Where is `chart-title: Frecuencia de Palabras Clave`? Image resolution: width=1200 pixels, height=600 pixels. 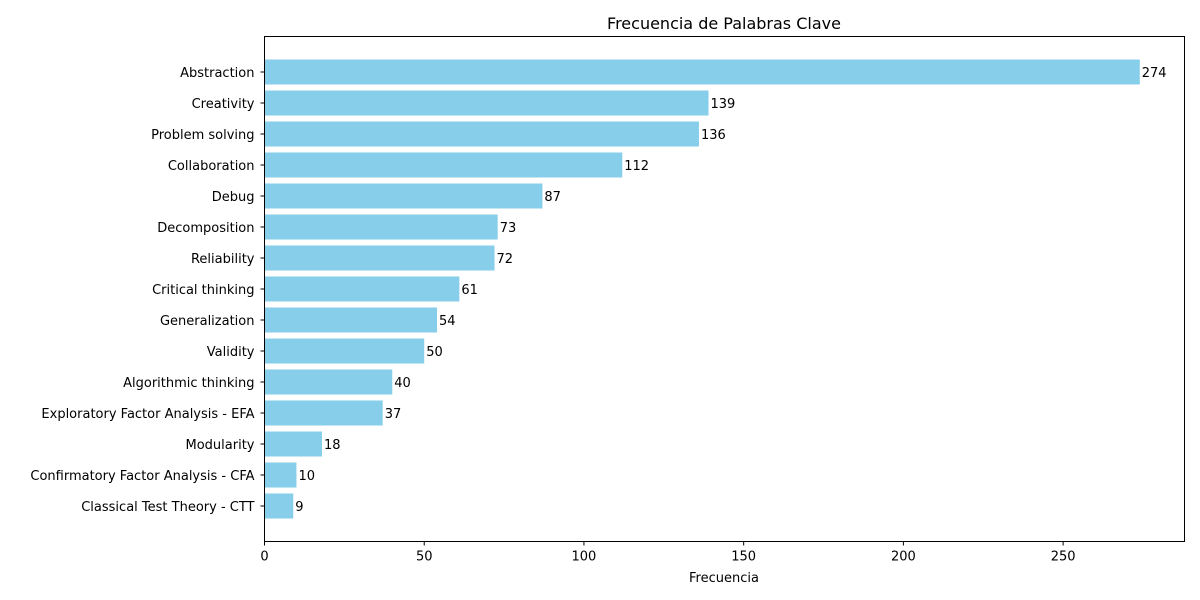 chart-title: Frecuencia de Palabras Clave is located at coordinates (724, 23).